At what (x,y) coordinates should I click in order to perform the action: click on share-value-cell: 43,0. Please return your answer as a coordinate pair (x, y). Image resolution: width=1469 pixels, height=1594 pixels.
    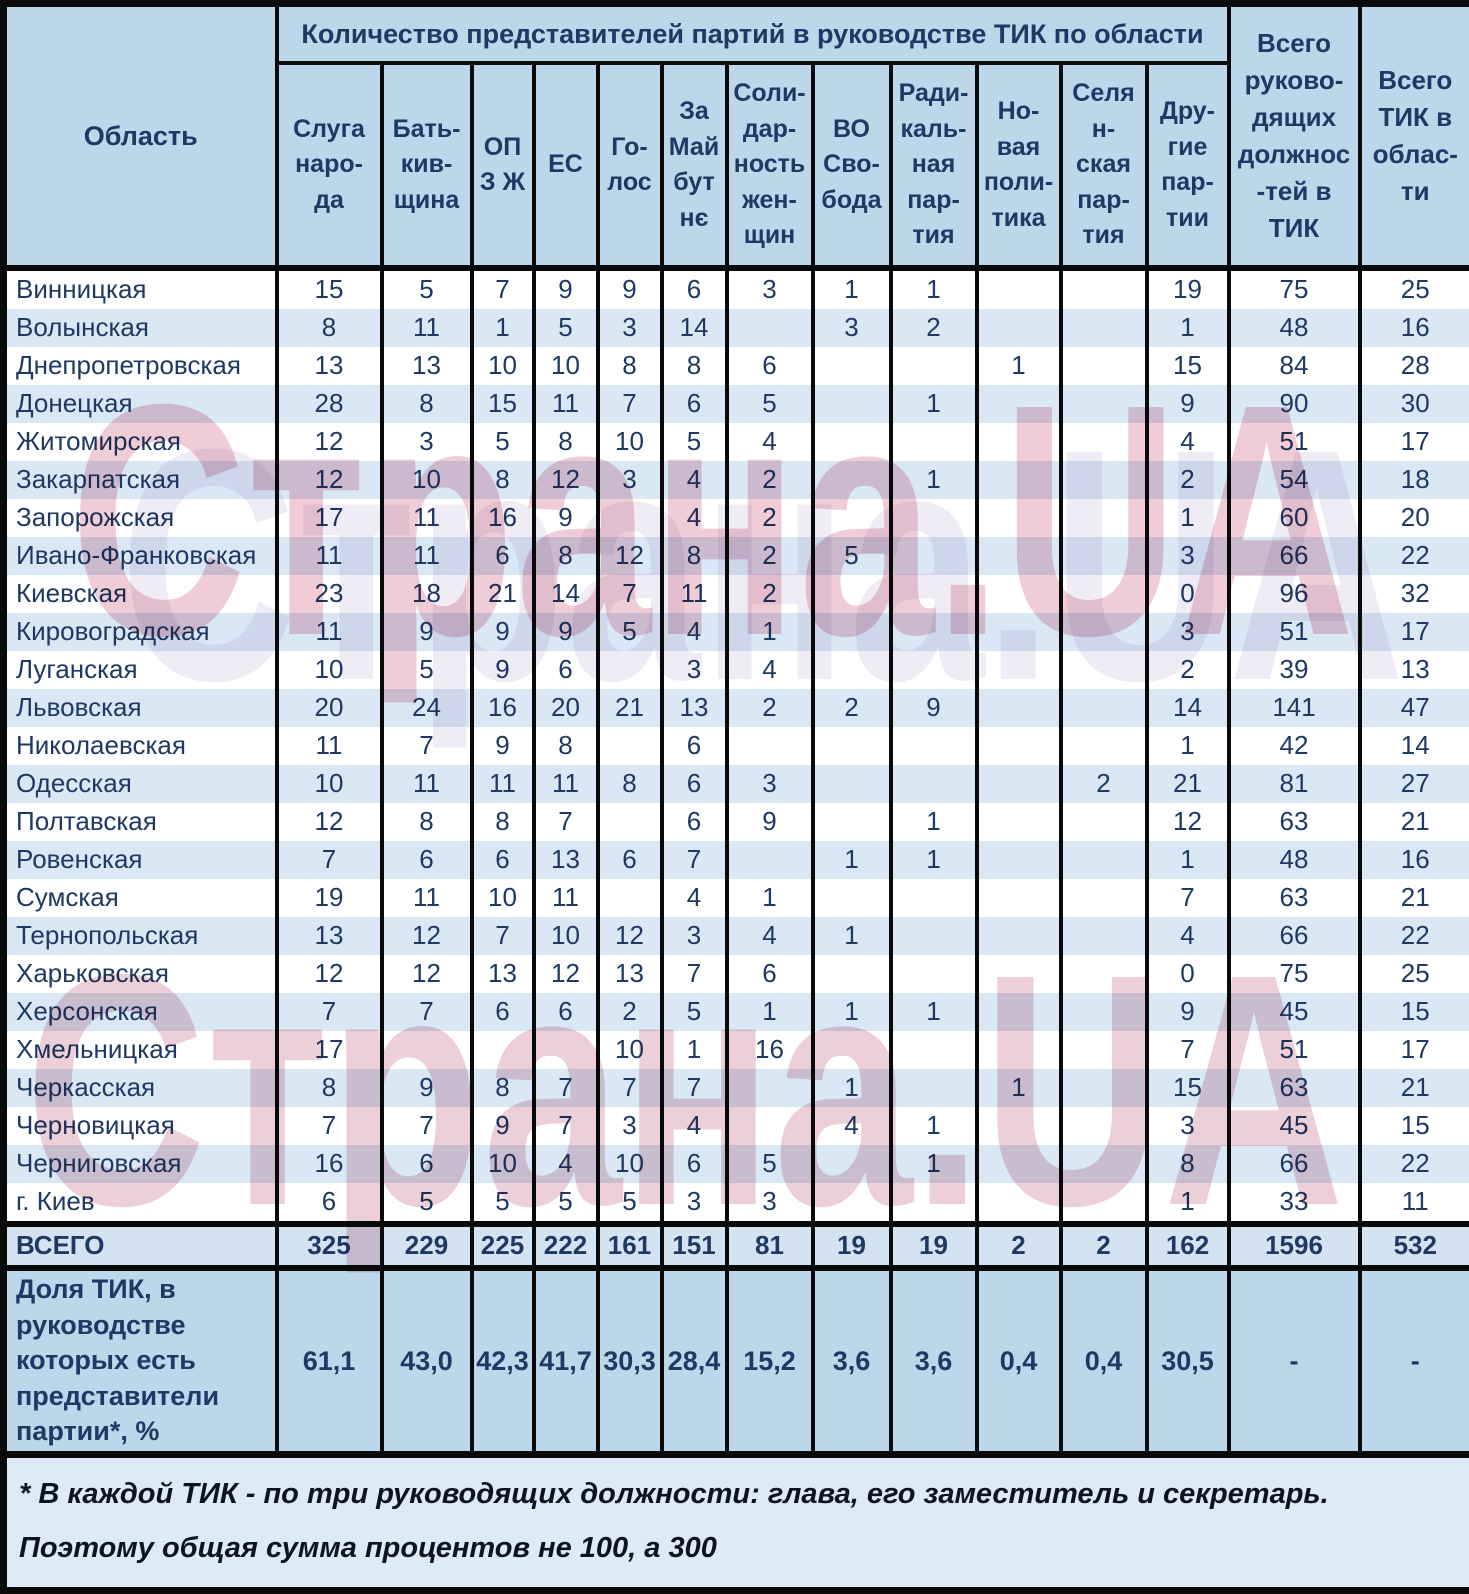
    Looking at the image, I should click on (427, 1361).